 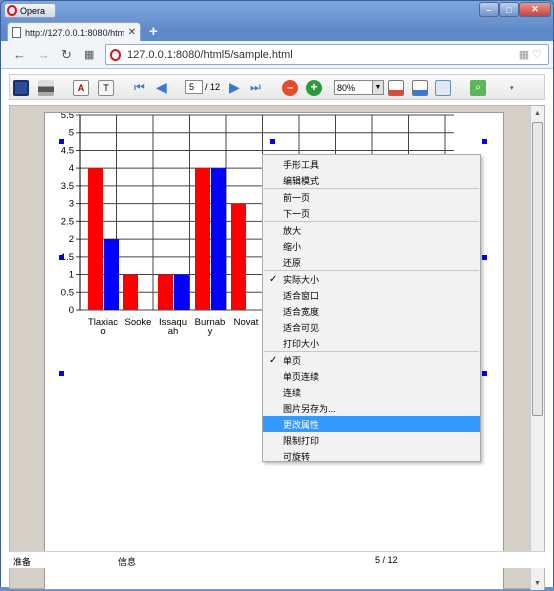 I want to click on page-number-input: 5, so click(x=194, y=87).